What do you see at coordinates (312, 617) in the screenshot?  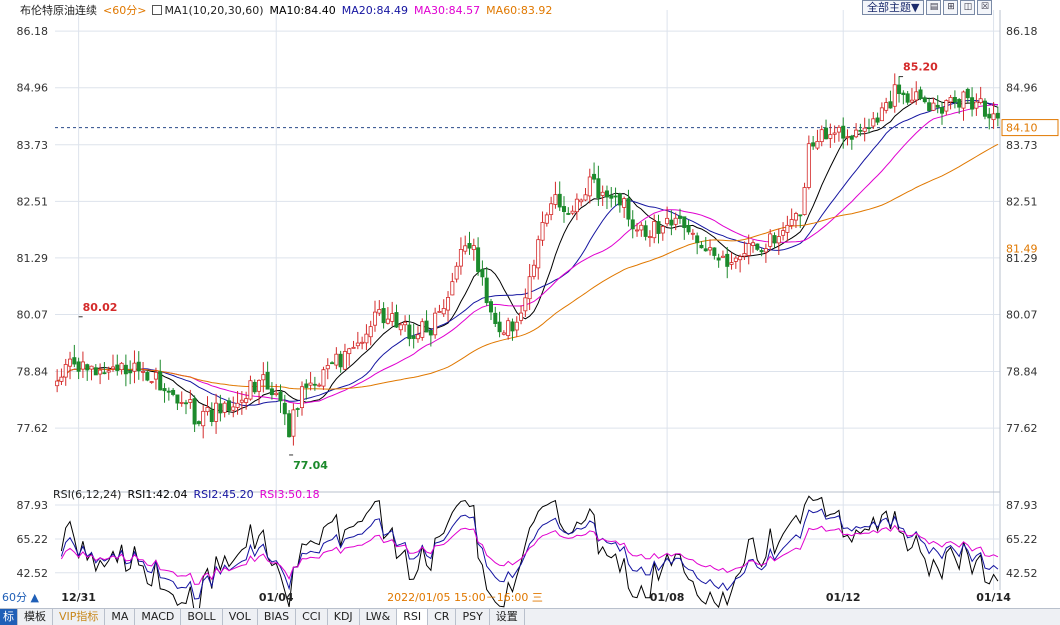 I see `tab-cci: CCI` at bounding box center [312, 617].